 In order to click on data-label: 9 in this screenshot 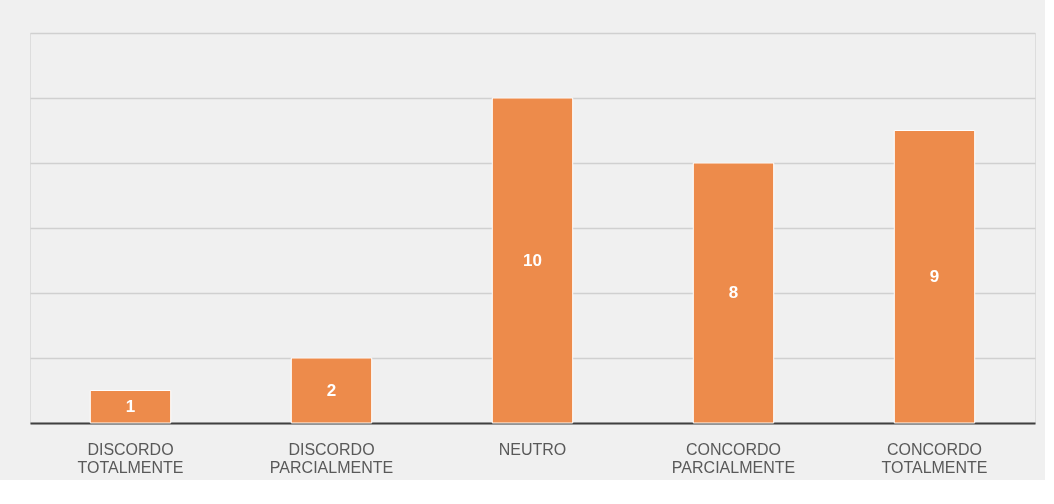, I will do `click(934, 276)`.